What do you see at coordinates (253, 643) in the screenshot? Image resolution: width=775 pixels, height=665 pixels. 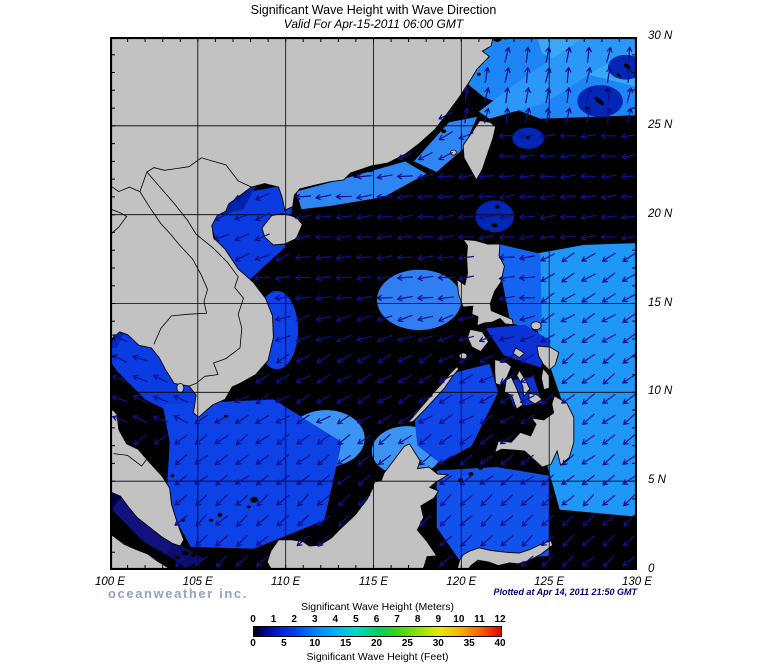 I see `legend-feet-tick: 0` at bounding box center [253, 643].